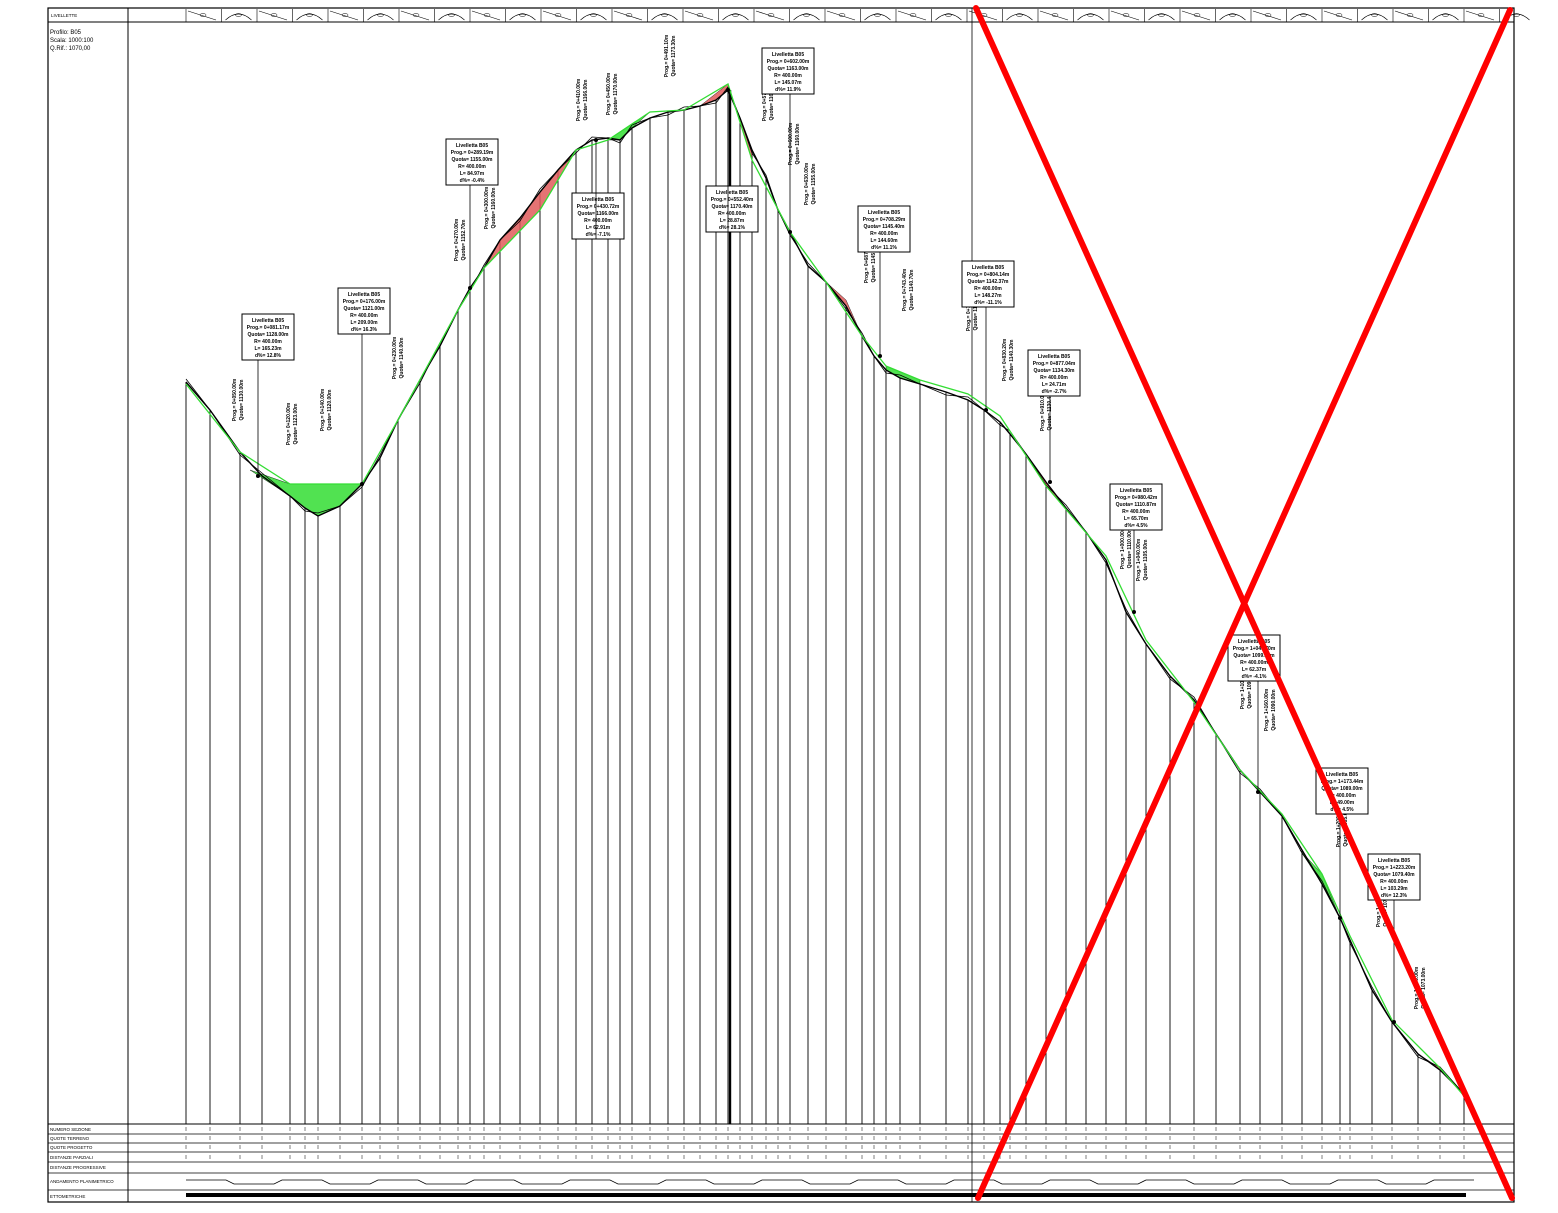  Describe the element at coordinates (1339, 825) in the screenshot. I see `vertical-label-text: Prog.= 1+200.00m` at that location.